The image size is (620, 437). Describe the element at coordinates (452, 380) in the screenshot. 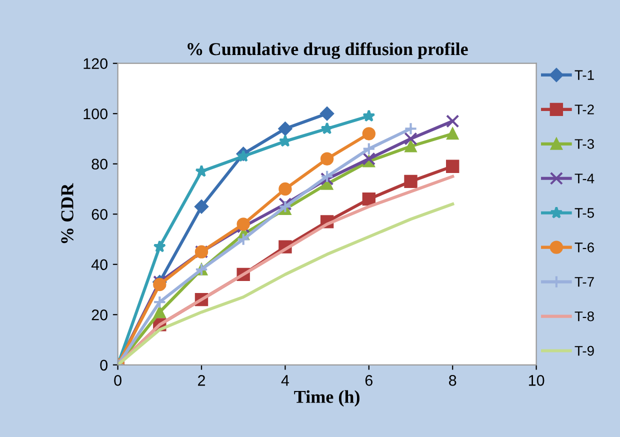

I see `x-tick-label: 8` at that location.